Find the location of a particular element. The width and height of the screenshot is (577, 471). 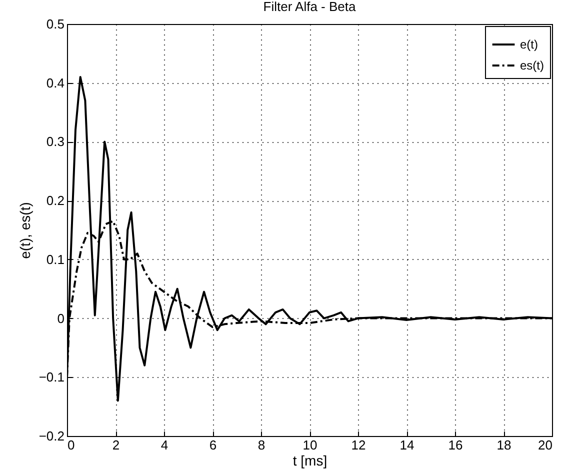

y-tick-label: 0.2 is located at coordinates (55, 200).